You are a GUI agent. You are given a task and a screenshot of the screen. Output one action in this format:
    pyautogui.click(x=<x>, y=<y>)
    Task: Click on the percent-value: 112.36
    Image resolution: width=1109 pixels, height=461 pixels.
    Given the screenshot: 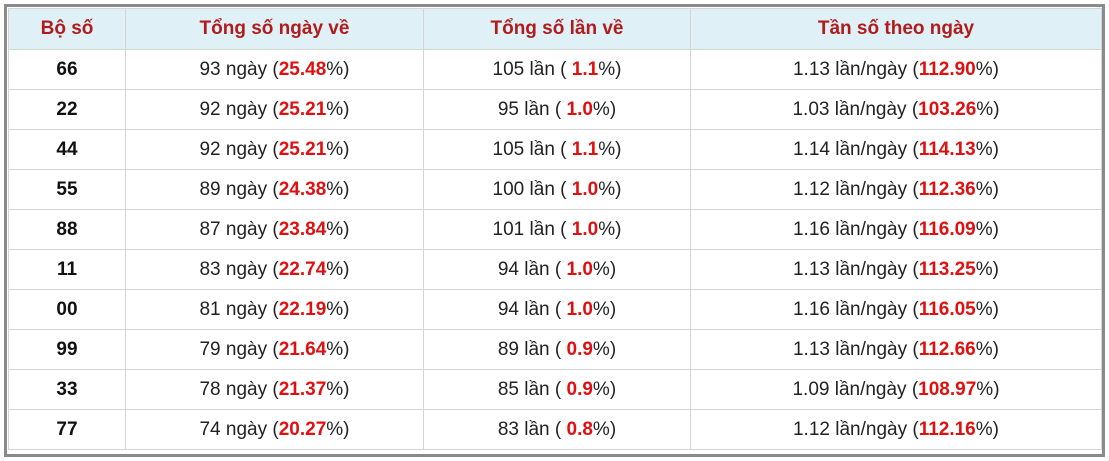 What is the action you would take?
    pyautogui.click(x=947, y=189)
    